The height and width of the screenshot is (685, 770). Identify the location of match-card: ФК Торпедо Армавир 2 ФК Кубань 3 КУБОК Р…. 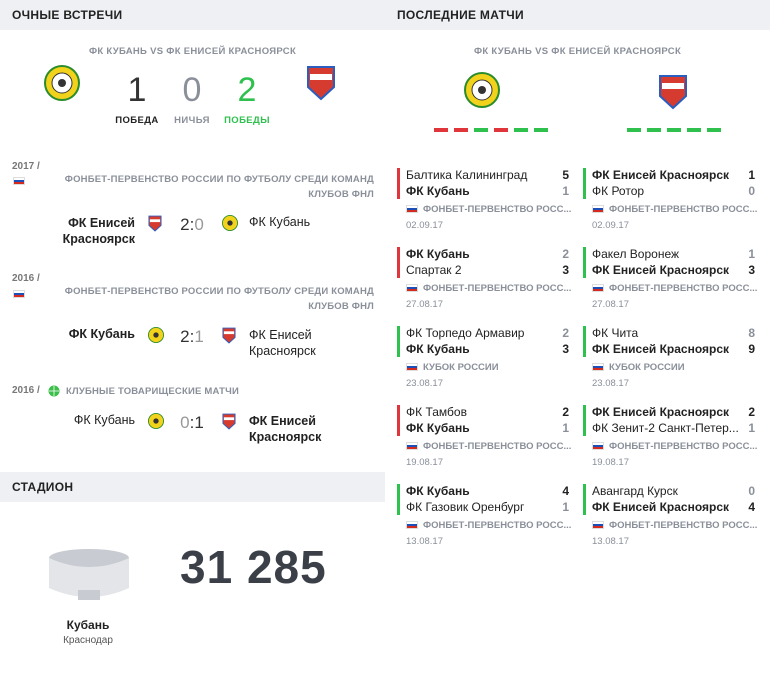
(486, 362).